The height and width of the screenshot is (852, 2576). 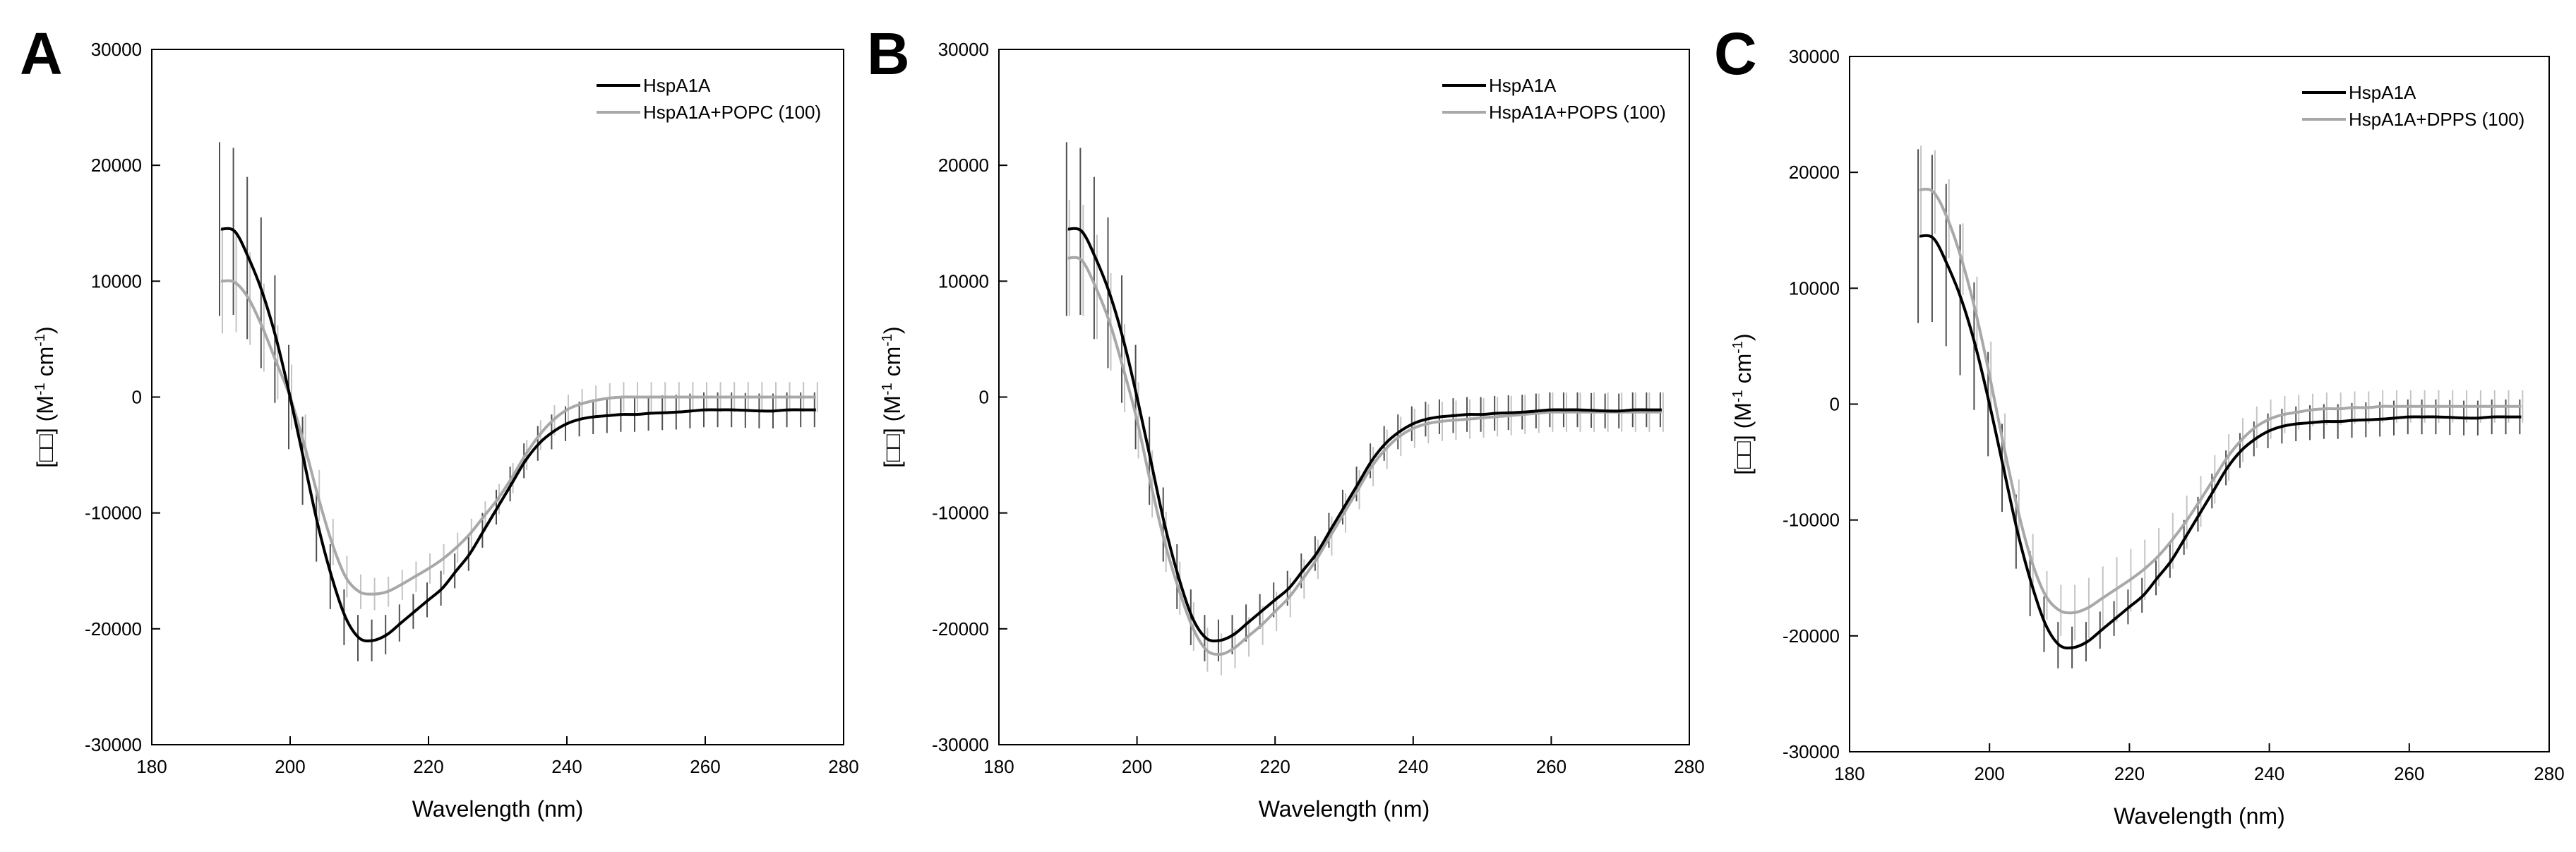 I want to click on legend-label-series-2: HspA1A+DPPS (100), so click(x=2436, y=120).